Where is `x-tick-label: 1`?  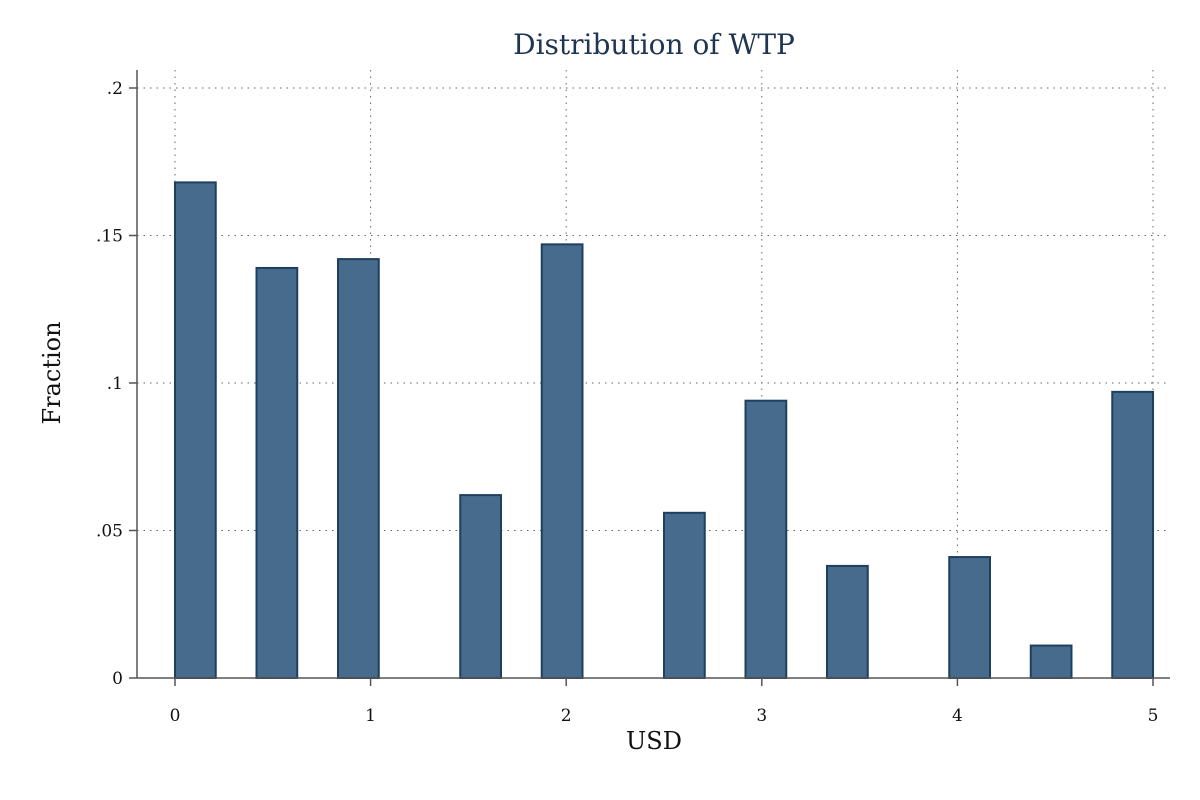 x-tick-label: 1 is located at coordinates (370, 716).